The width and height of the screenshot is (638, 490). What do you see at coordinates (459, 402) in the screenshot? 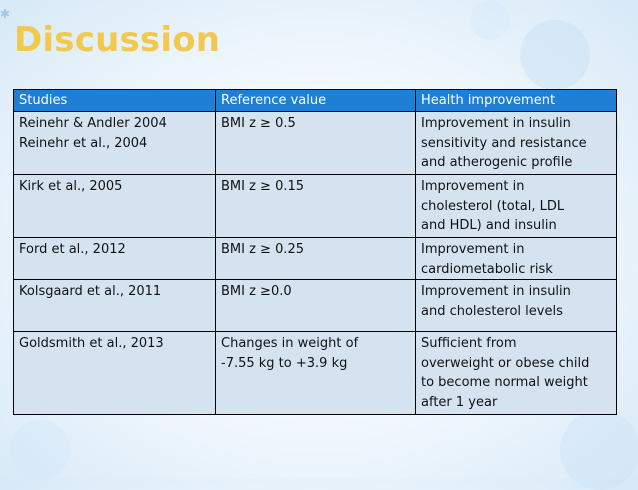
I see `cell-line: after 1 year` at bounding box center [459, 402].